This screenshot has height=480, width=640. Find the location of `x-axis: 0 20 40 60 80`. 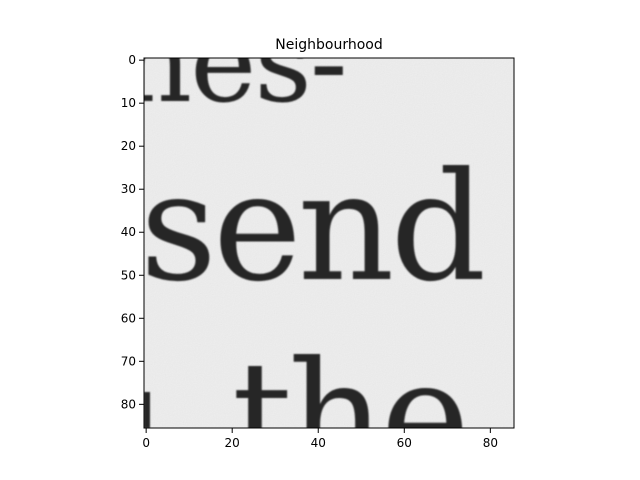

x-axis: 0 20 40 60 80 is located at coordinates (320, 439).